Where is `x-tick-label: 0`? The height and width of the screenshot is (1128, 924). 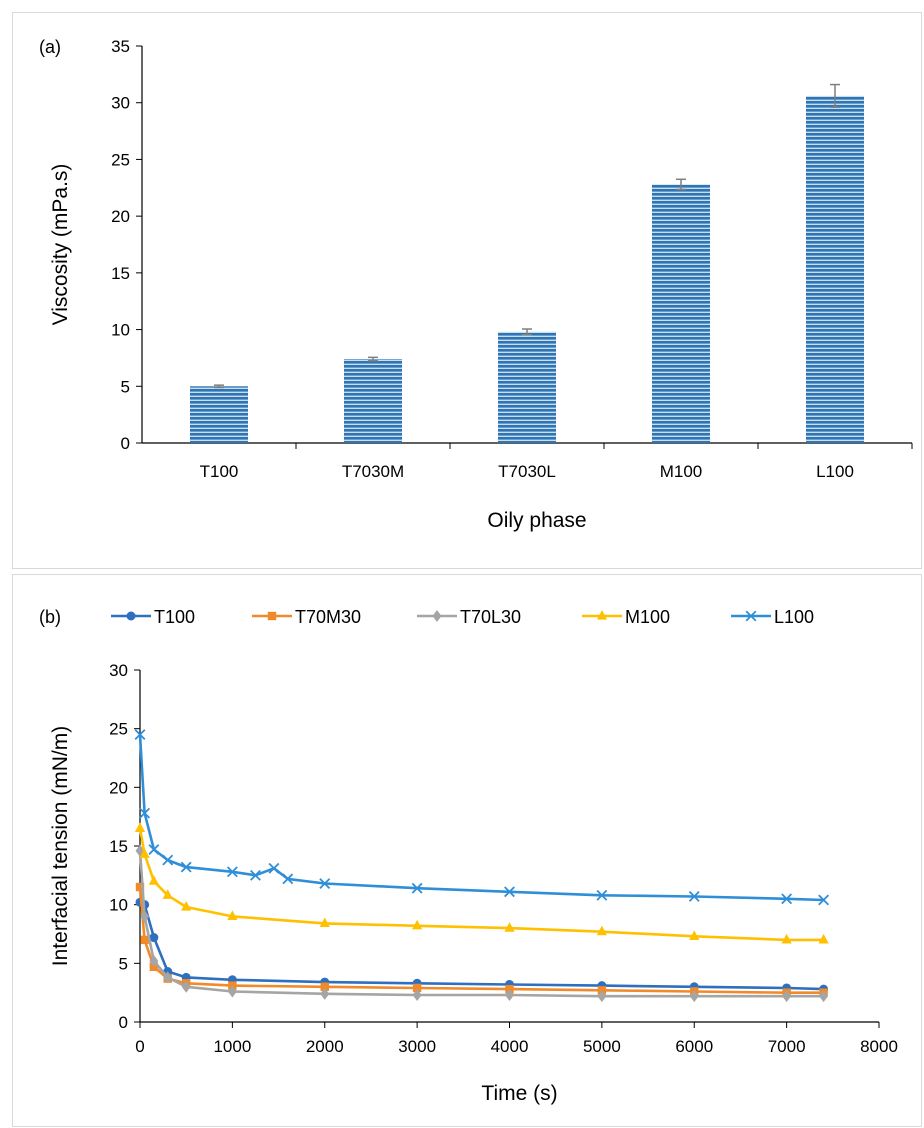 x-tick-label: 0 is located at coordinates (139, 1046).